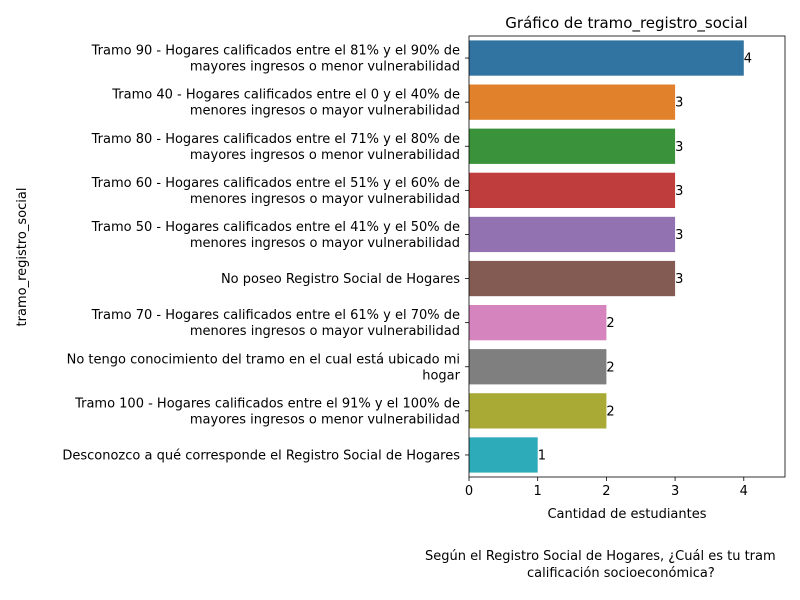  I want to click on x-tick-label: 3, so click(675, 491).